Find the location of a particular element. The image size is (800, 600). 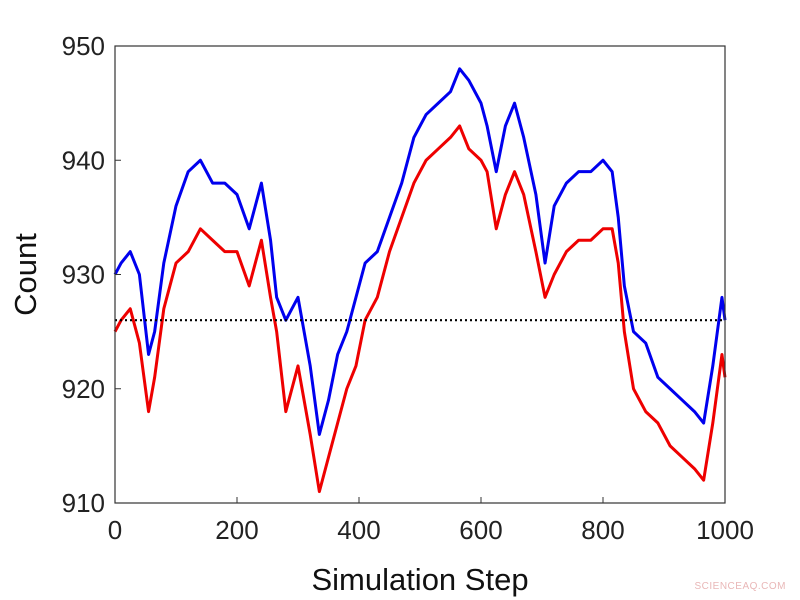

x-tick-label: 800 is located at coordinates (602, 530).